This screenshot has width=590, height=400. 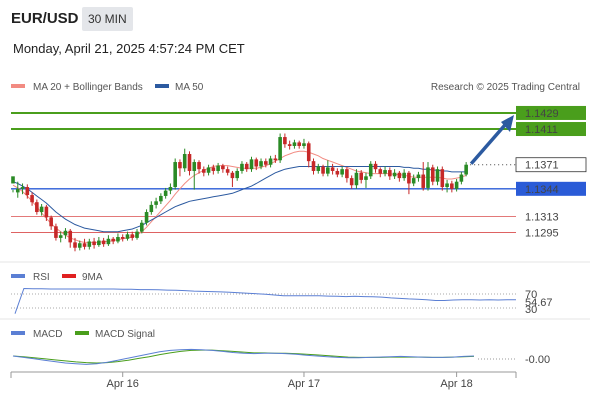 I want to click on rsi-series, so click(x=265, y=300).